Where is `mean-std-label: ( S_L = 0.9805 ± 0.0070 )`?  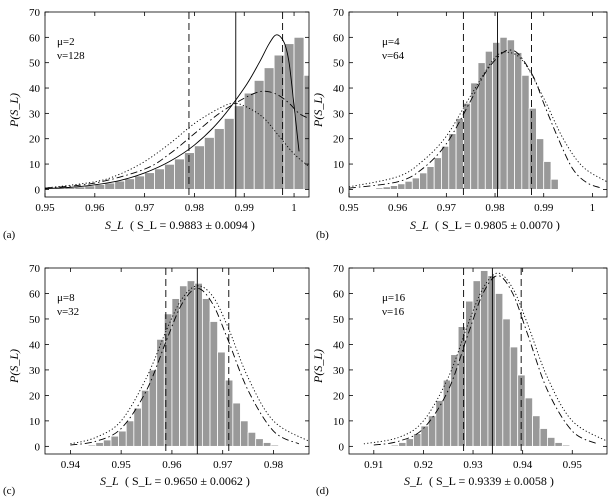
mean-std-label: ( S_L = 0.9805 ± 0.0070 ) is located at coordinates (497, 225).